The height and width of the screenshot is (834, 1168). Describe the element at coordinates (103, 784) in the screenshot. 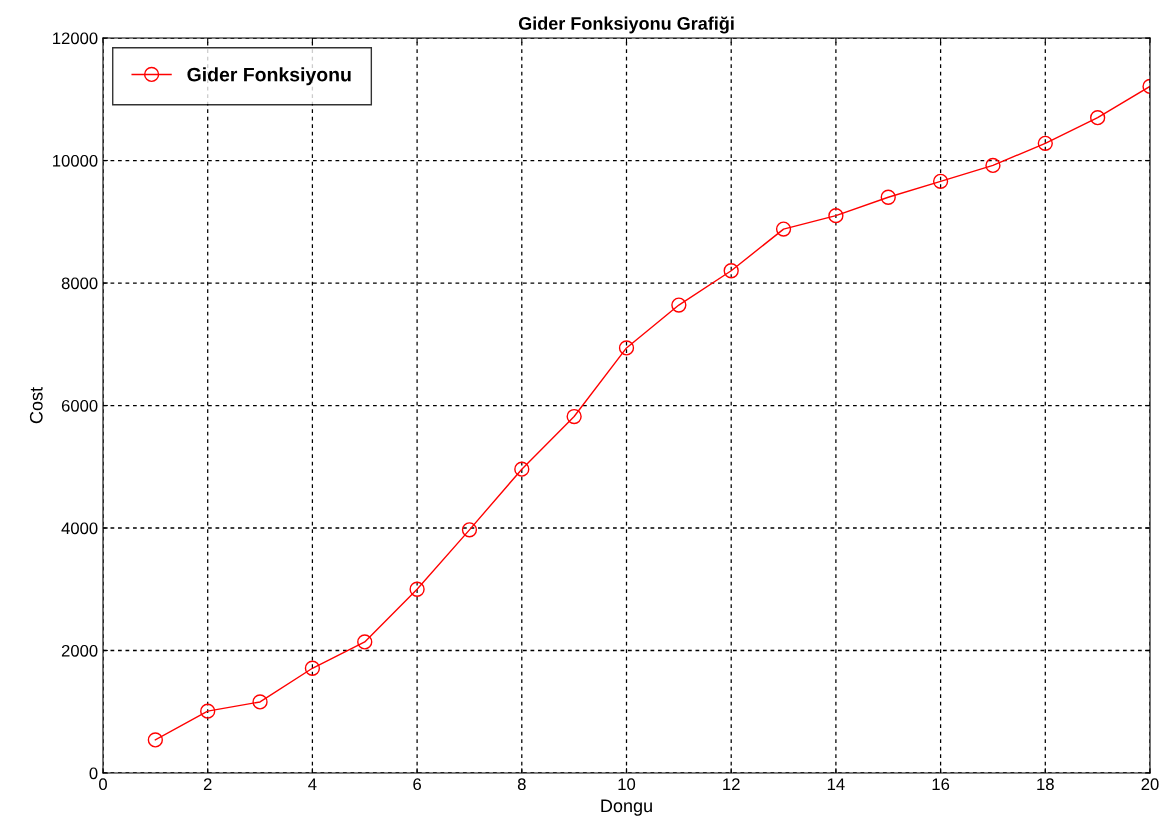

I see `x-tick-label: 0` at that location.